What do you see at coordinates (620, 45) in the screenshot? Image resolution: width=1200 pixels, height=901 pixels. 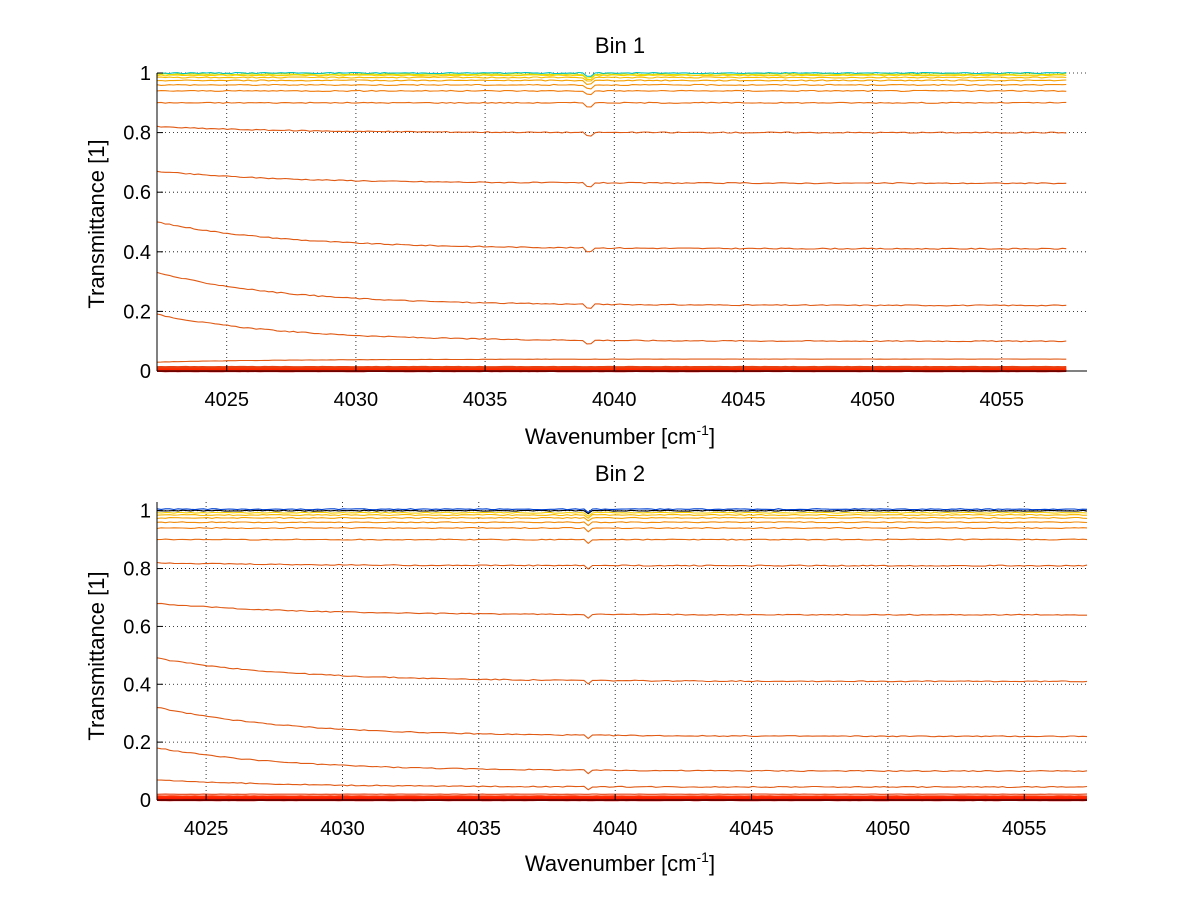 I see `subplot-title: Bin 1` at bounding box center [620, 45].